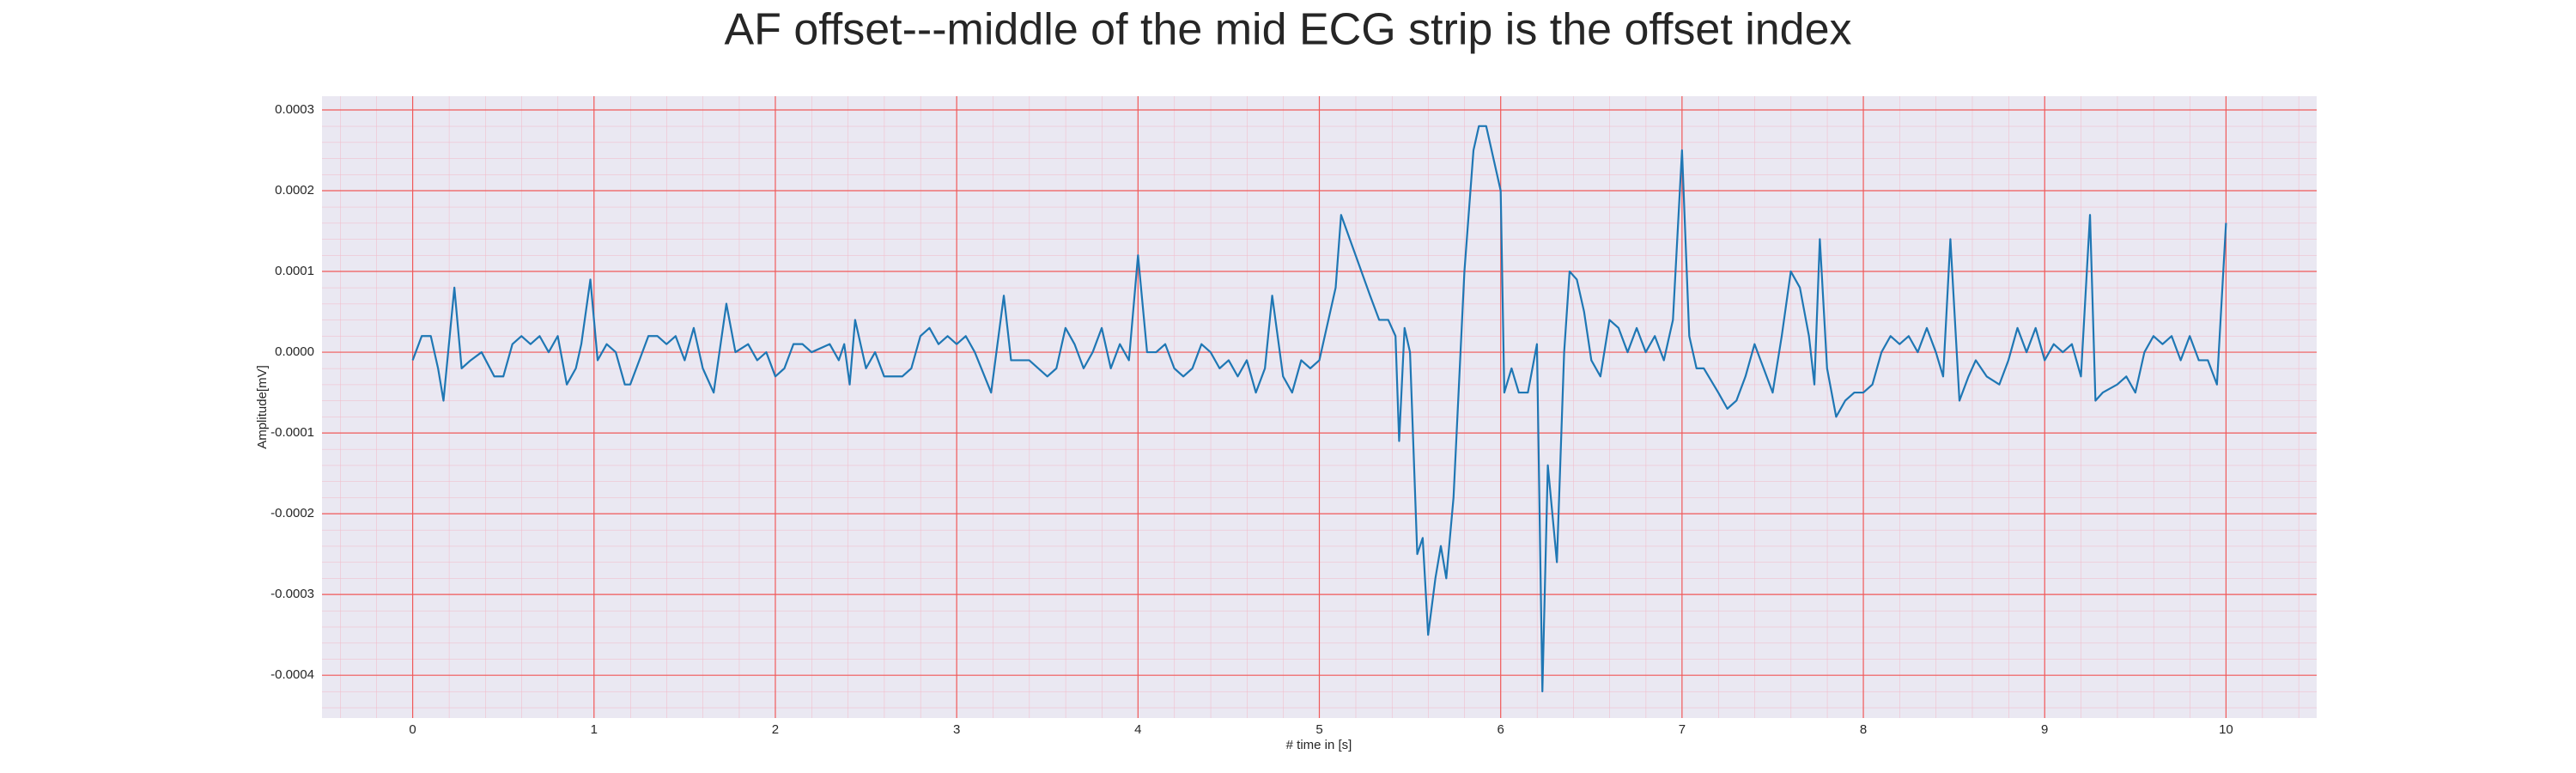 The width and height of the screenshot is (2576, 773). I want to click on x-tick-label: 4, so click(1137, 729).